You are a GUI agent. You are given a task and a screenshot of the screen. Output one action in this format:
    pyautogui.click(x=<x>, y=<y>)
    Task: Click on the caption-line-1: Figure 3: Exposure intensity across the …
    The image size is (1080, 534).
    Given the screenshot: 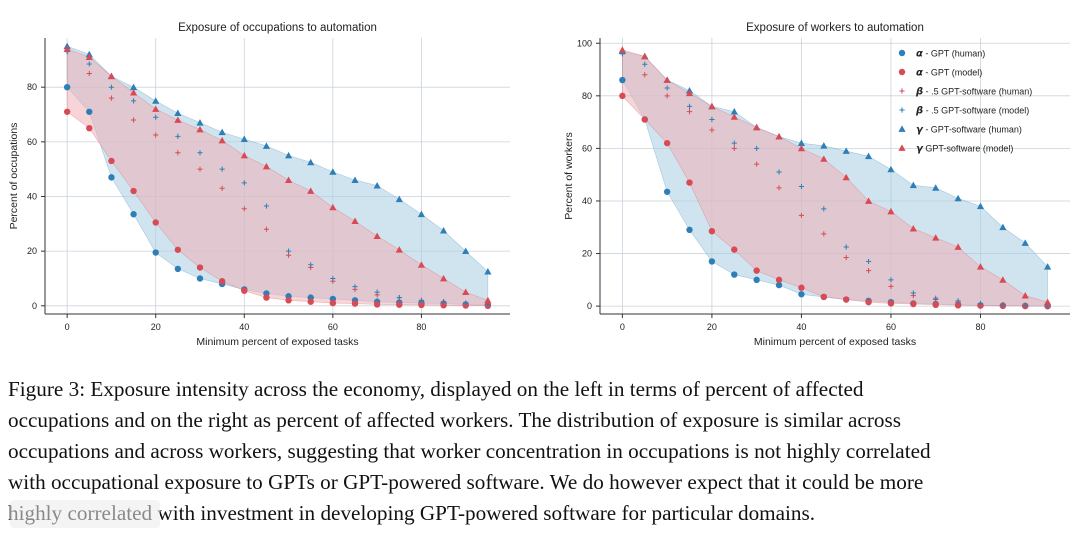 What is the action you would take?
    pyautogui.click(x=436, y=389)
    